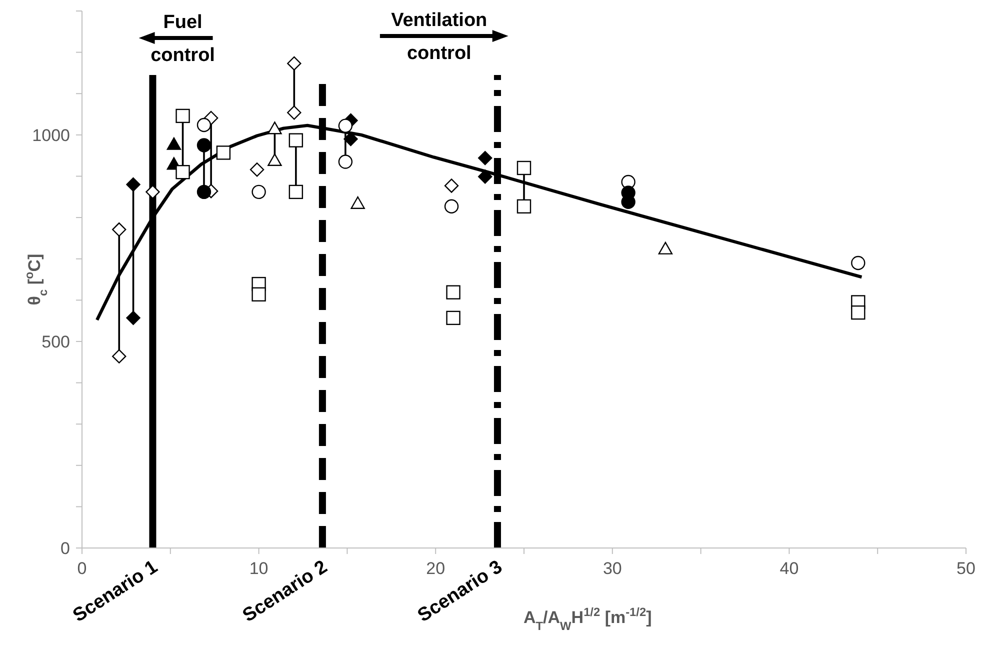  Describe the element at coordinates (82, 568) in the screenshot. I see `x-tick-label: 0` at that location.